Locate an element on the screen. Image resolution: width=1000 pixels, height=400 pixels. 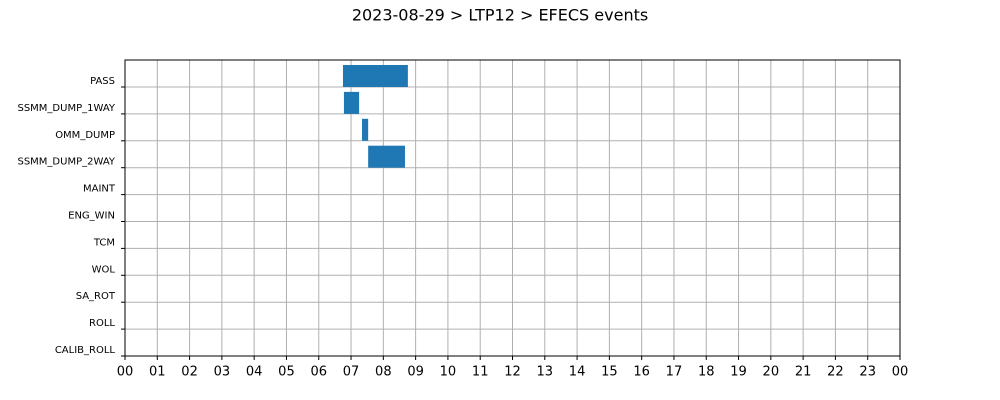
x-tick-label: 17 is located at coordinates (674, 372).